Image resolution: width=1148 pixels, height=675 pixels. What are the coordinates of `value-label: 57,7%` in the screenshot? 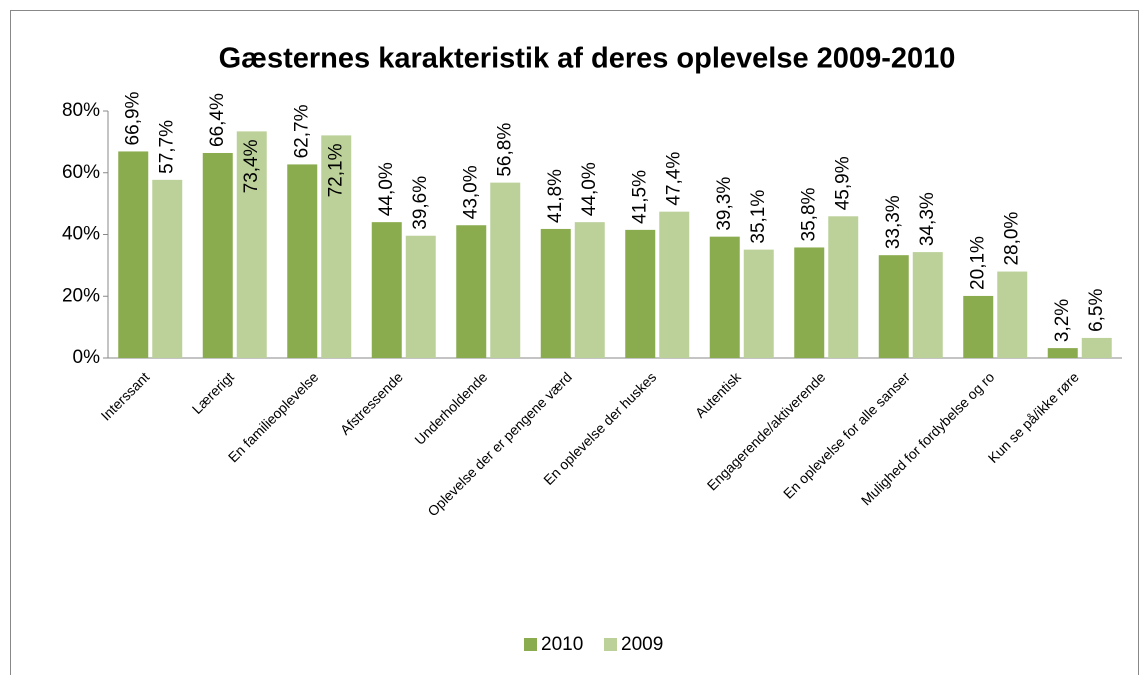 It's located at (166, 147).